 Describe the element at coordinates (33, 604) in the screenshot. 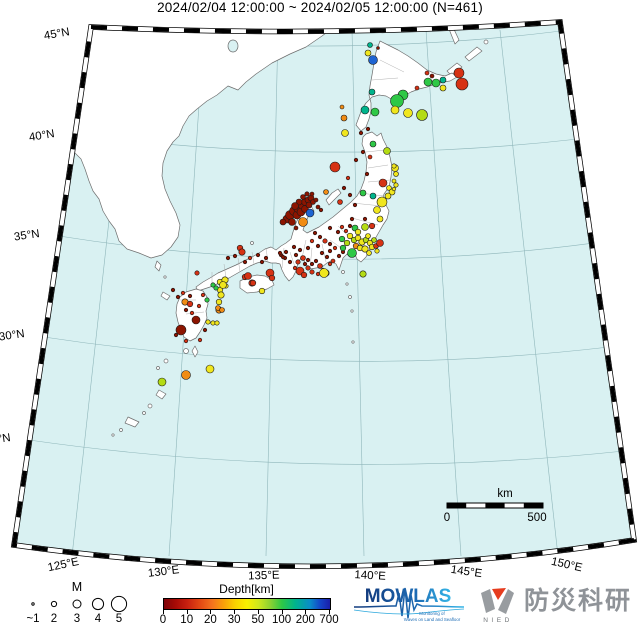

I see `magnitude-legend-circle` at that location.